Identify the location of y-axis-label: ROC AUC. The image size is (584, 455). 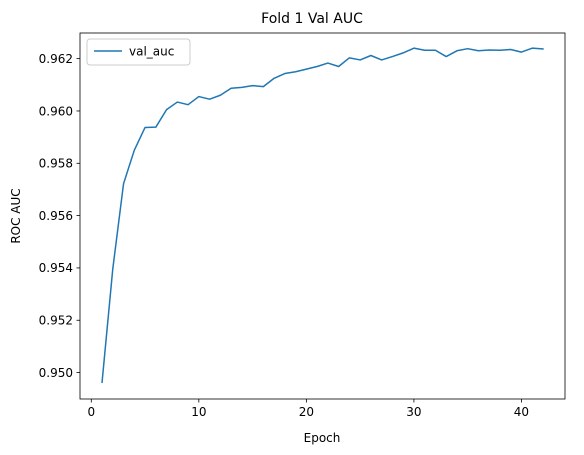
(16, 215).